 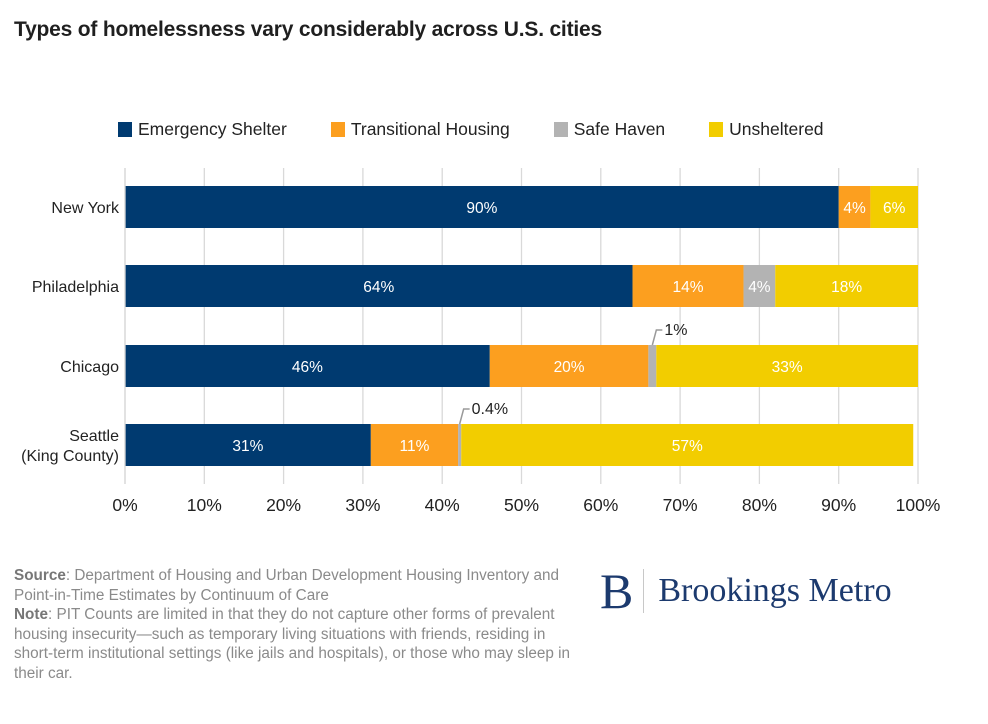 I want to click on x-tick-label: 70%, so click(x=680, y=505).